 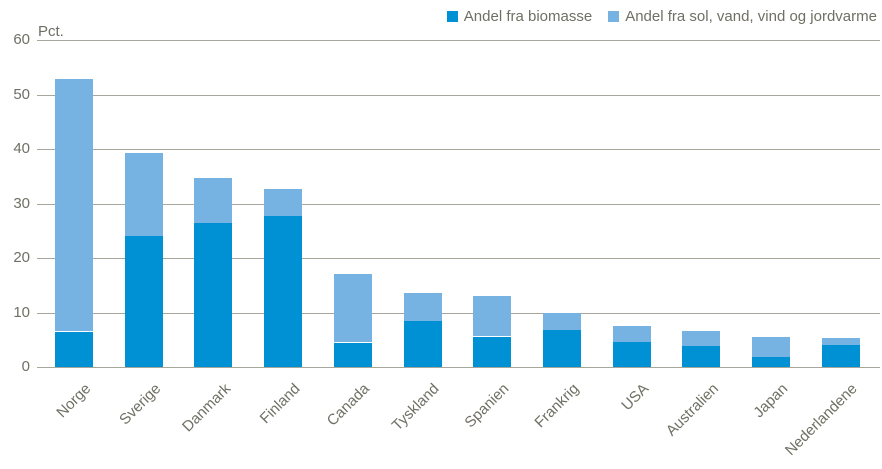 What do you see at coordinates (635, 397) in the screenshot?
I see `x-label-usa: USA` at bounding box center [635, 397].